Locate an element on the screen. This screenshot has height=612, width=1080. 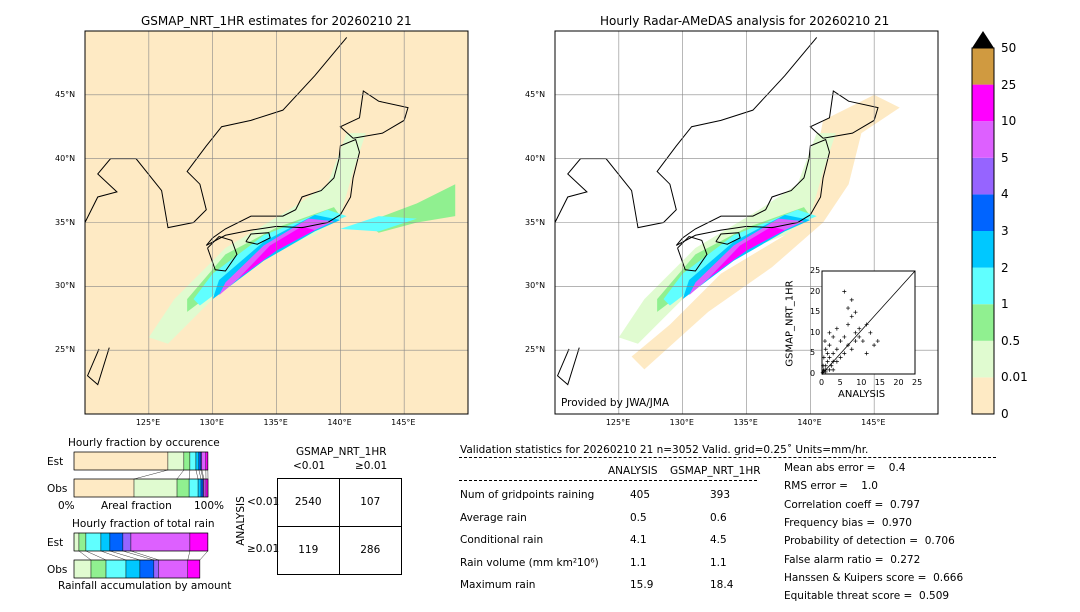
occ-obs-label: Obs is located at coordinates (57, 489).